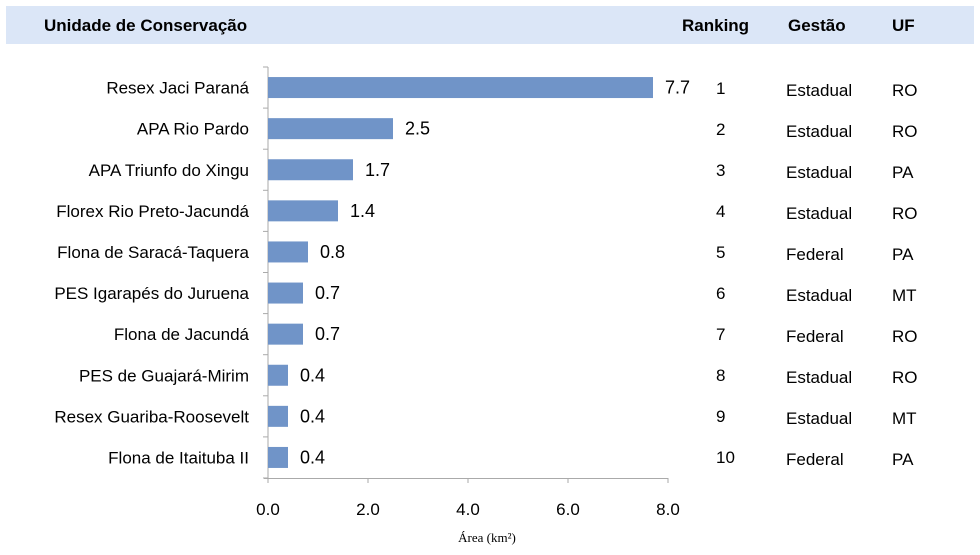  What do you see at coordinates (721, 170) in the screenshot?
I see `ranking-cell: 3` at bounding box center [721, 170].